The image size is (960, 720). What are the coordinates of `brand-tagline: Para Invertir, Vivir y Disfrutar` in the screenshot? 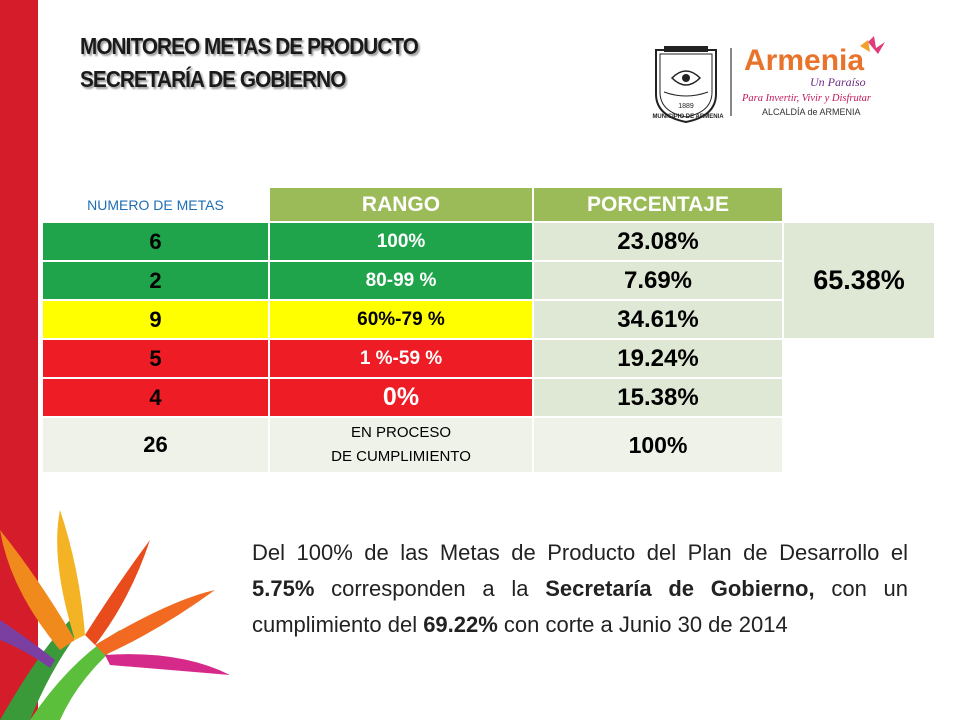 It's located at (806, 98).